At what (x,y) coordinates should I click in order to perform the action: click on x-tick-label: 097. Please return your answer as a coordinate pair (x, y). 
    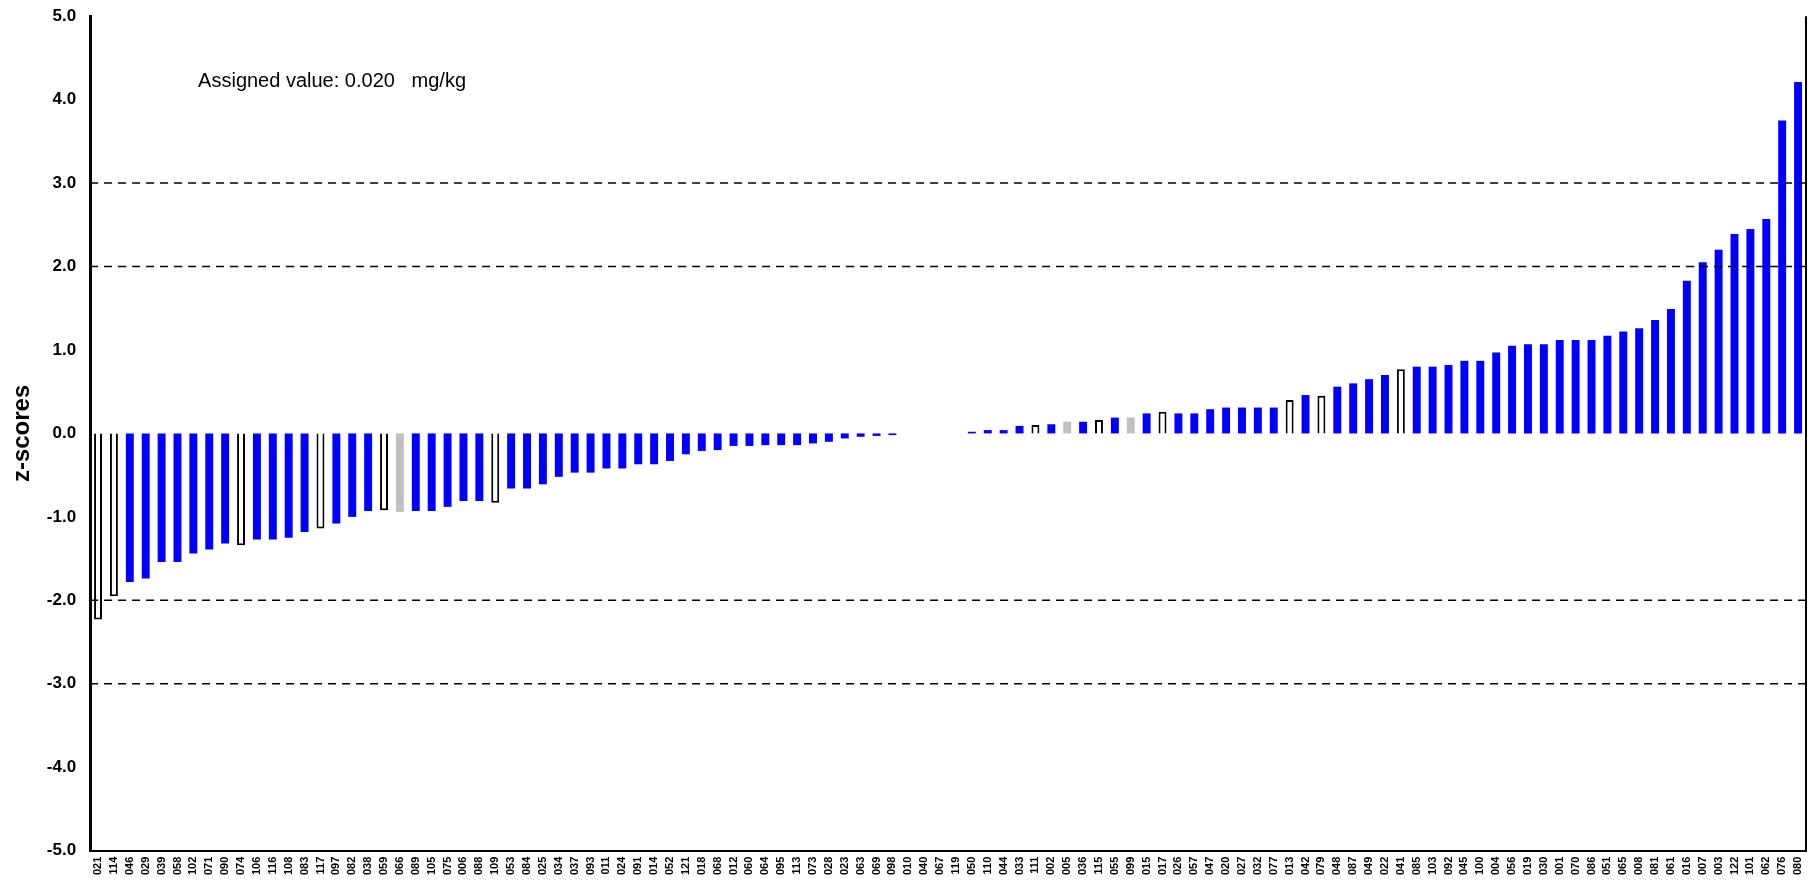
    Looking at the image, I should click on (335, 866).